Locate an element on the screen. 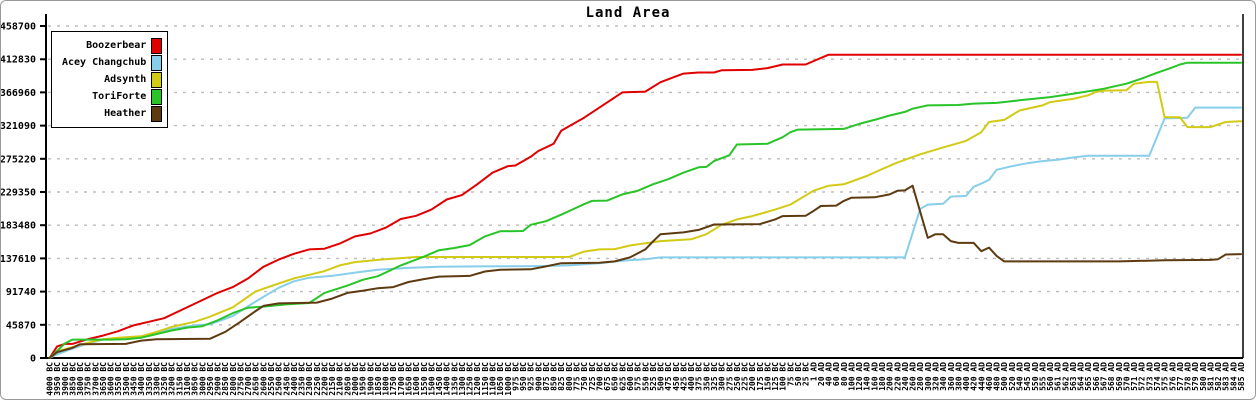  x-tick-label: 240 AD is located at coordinates (905, 376).